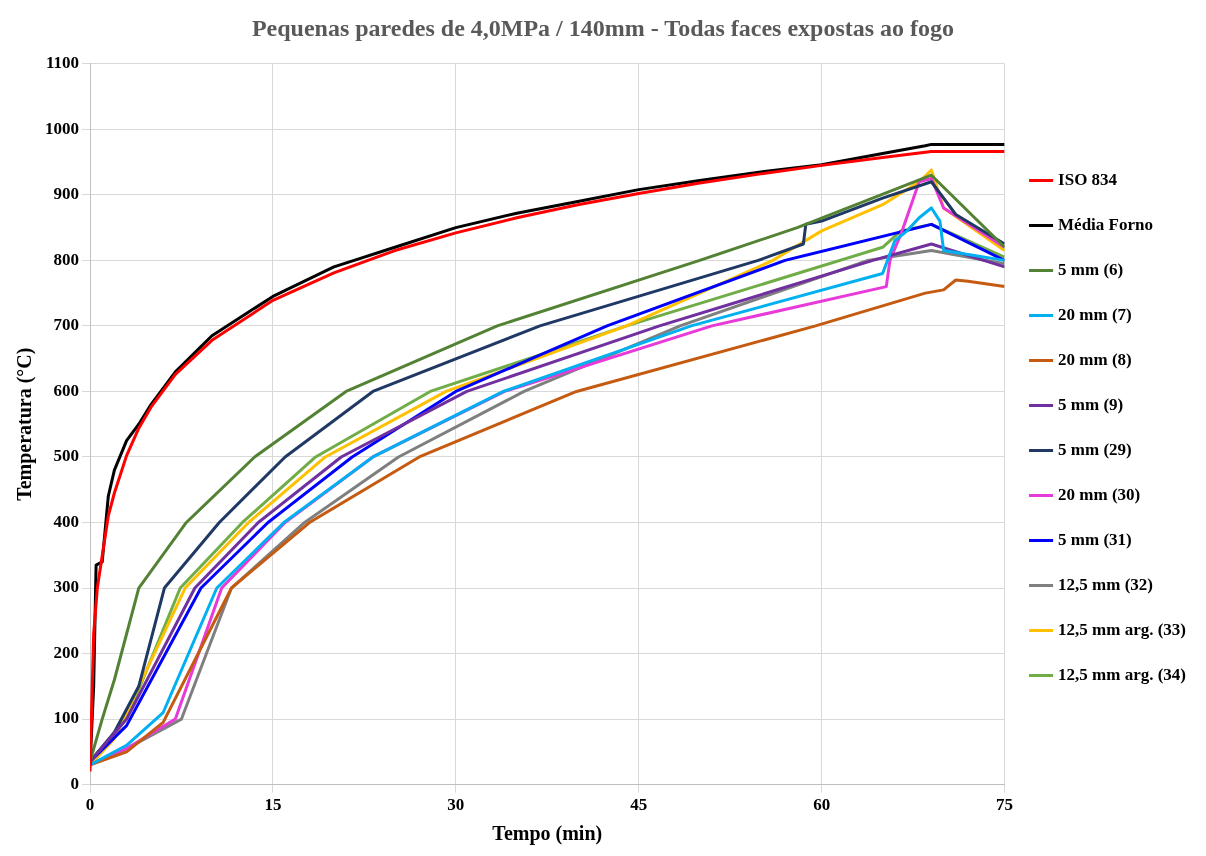  What do you see at coordinates (1095, 449) in the screenshot?
I see `legend-label: 5 mm (29)` at bounding box center [1095, 449].